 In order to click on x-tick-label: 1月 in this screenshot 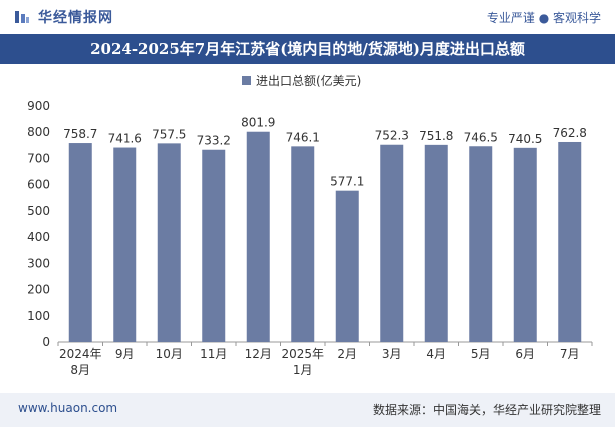, I will do `click(303, 370)`.